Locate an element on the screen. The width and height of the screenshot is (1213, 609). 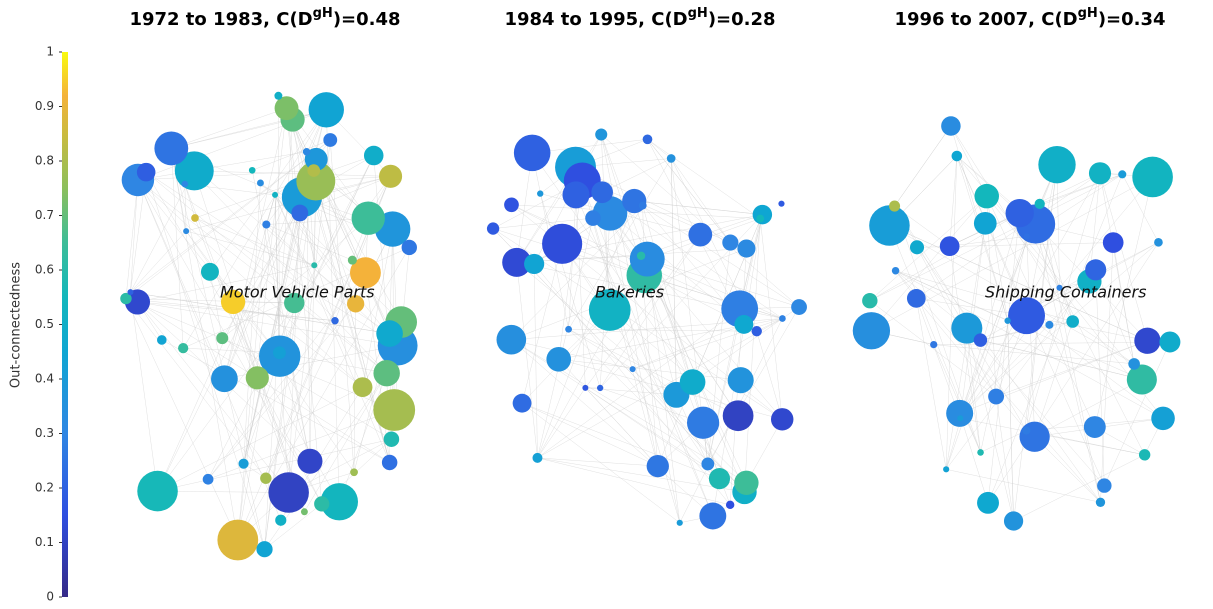
colorbar-tick-label: 1 is located at coordinates (50, 52).